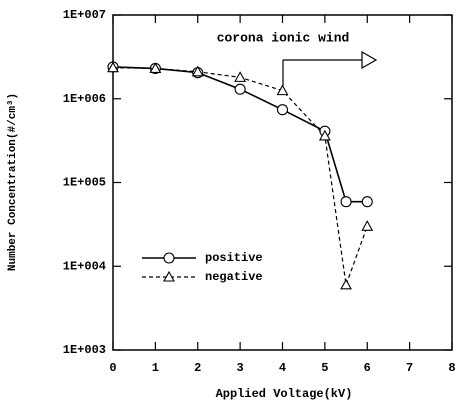 The image size is (457, 407). What do you see at coordinates (284, 394) in the screenshot?
I see `x-axis-label: Applied Voltage(kV)` at bounding box center [284, 394].